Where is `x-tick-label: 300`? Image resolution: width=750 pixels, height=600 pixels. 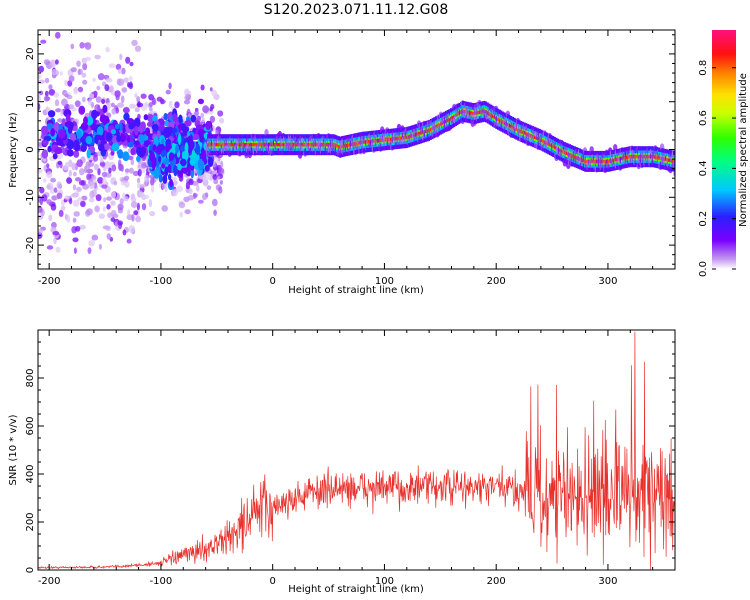 x-tick-label: 300 is located at coordinates (607, 581).